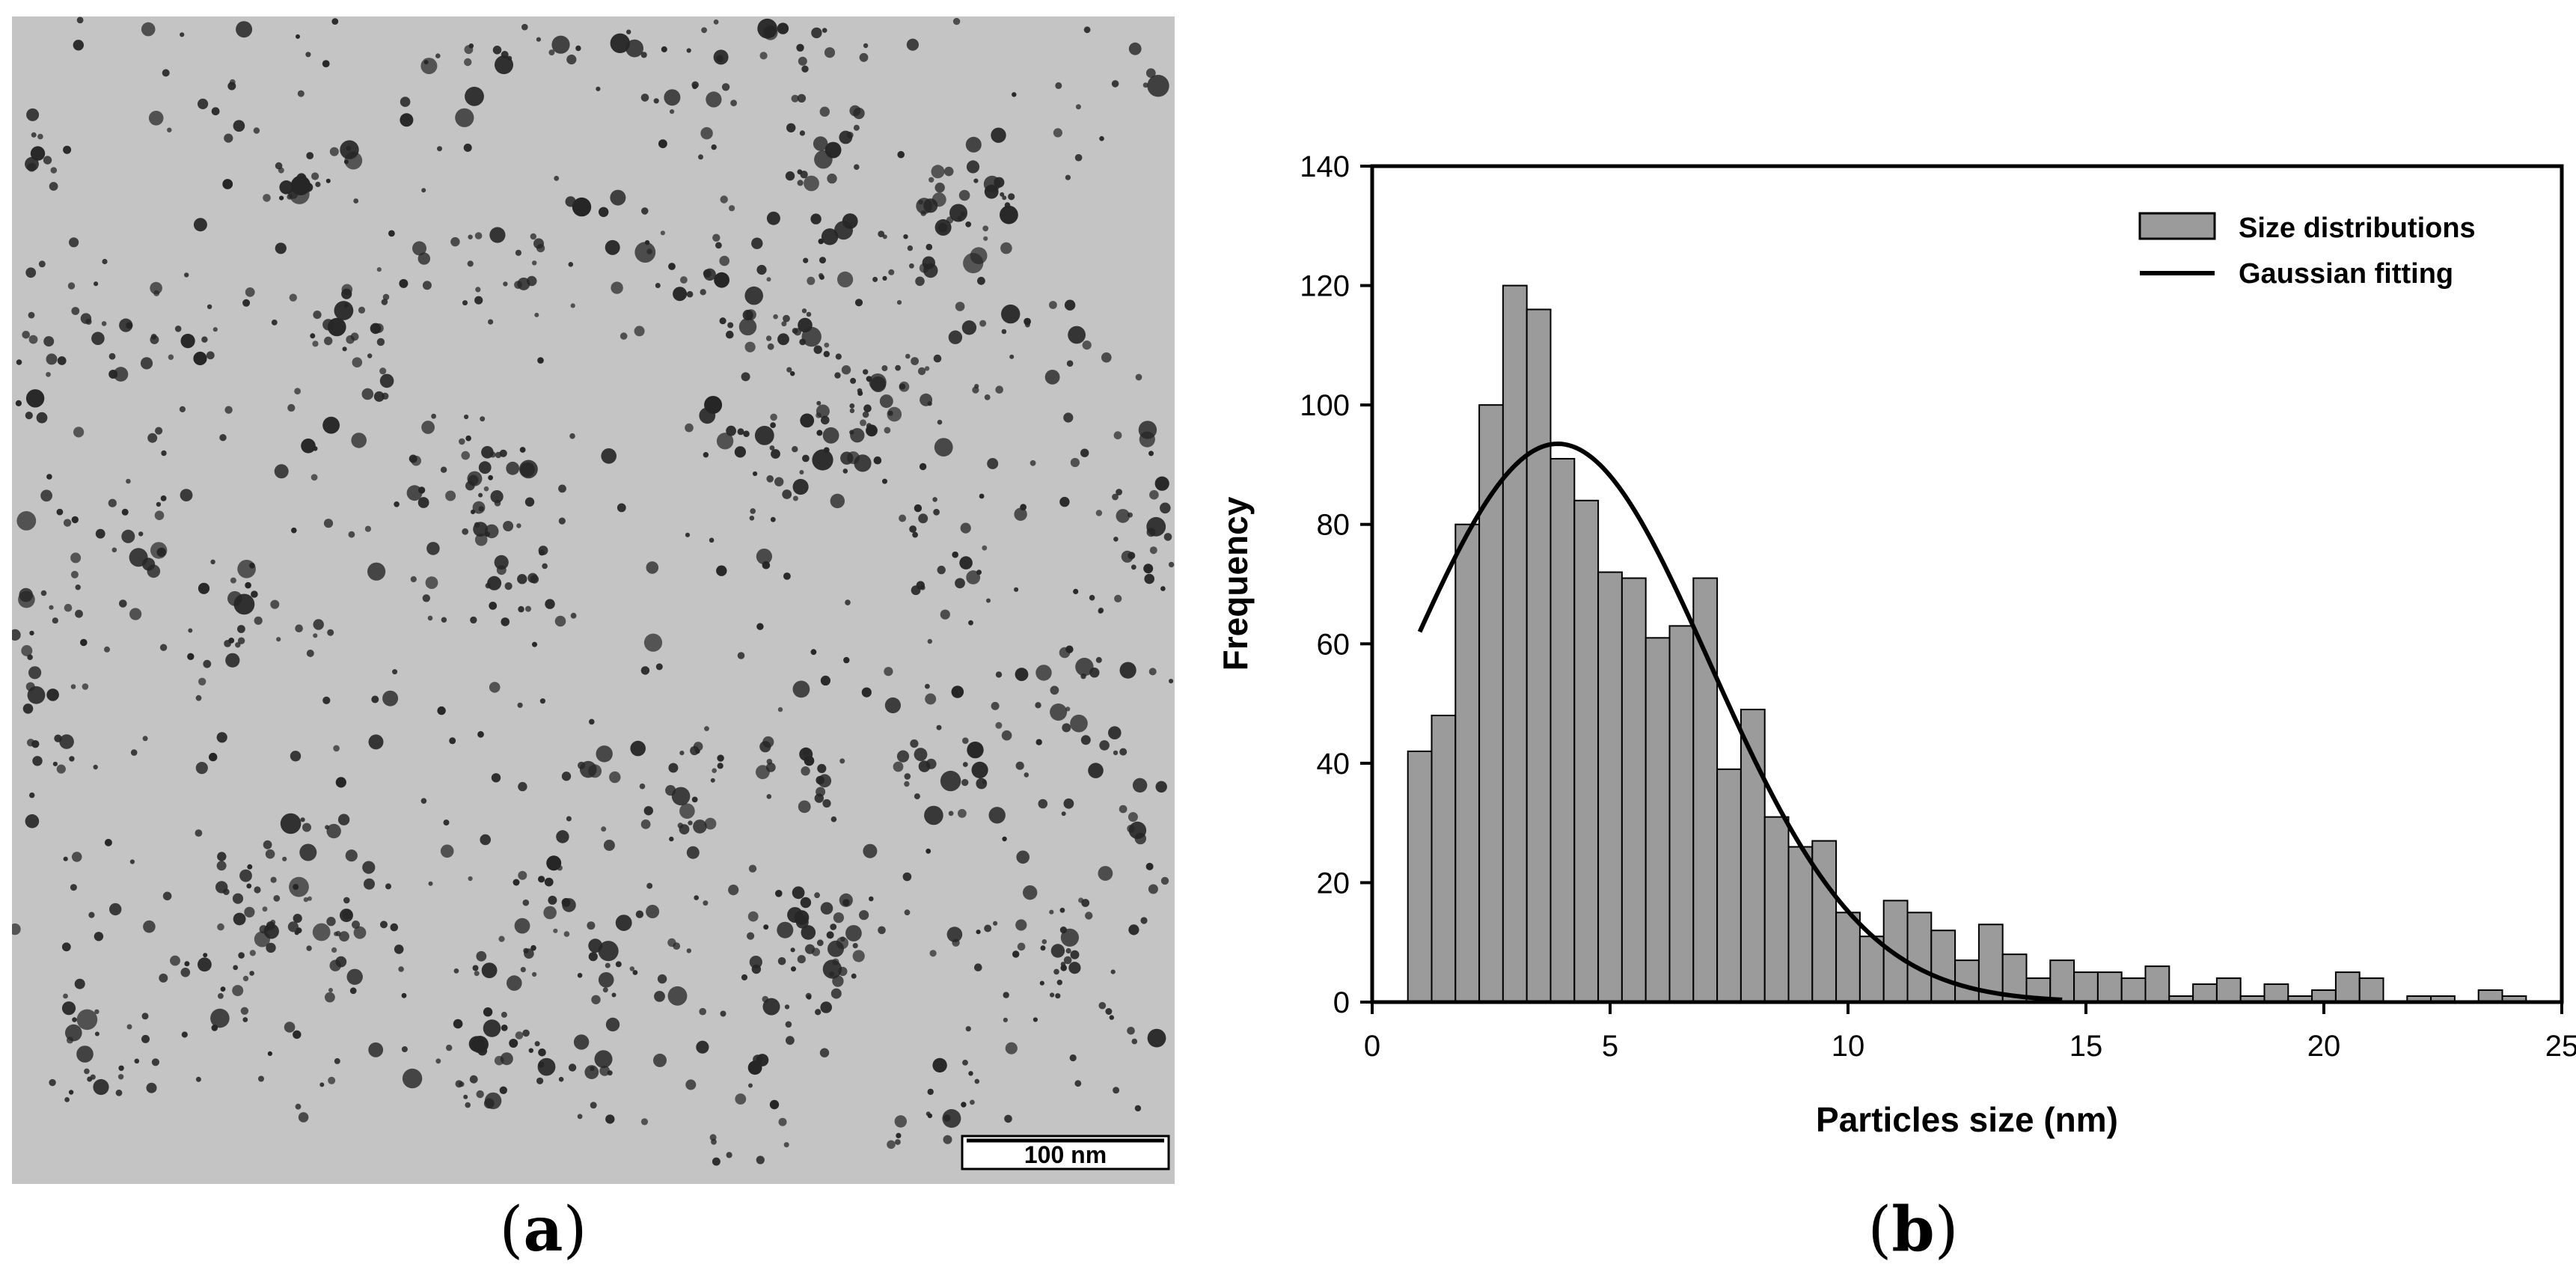 The height and width of the screenshot is (1273, 2576). What do you see at coordinates (575, 1230) in the screenshot?
I see `panel-a-label-close: )` at bounding box center [575, 1230].